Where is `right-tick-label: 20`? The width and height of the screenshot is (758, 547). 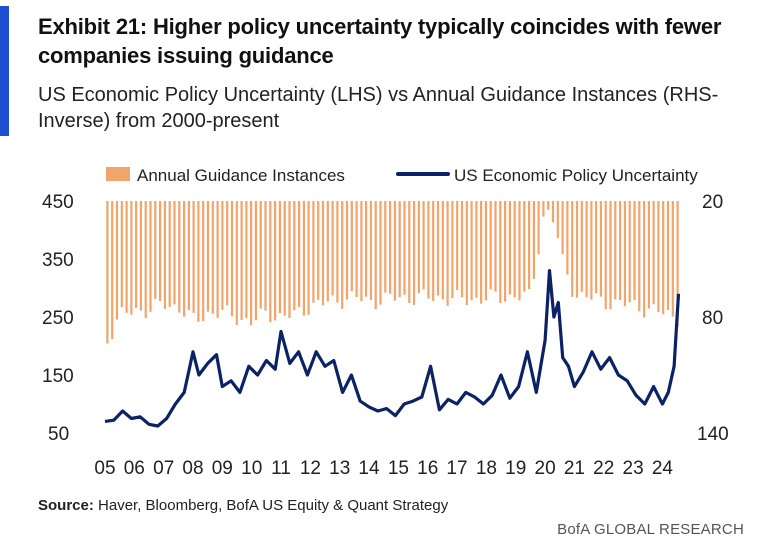 right-tick-label: 20 is located at coordinates (712, 202).